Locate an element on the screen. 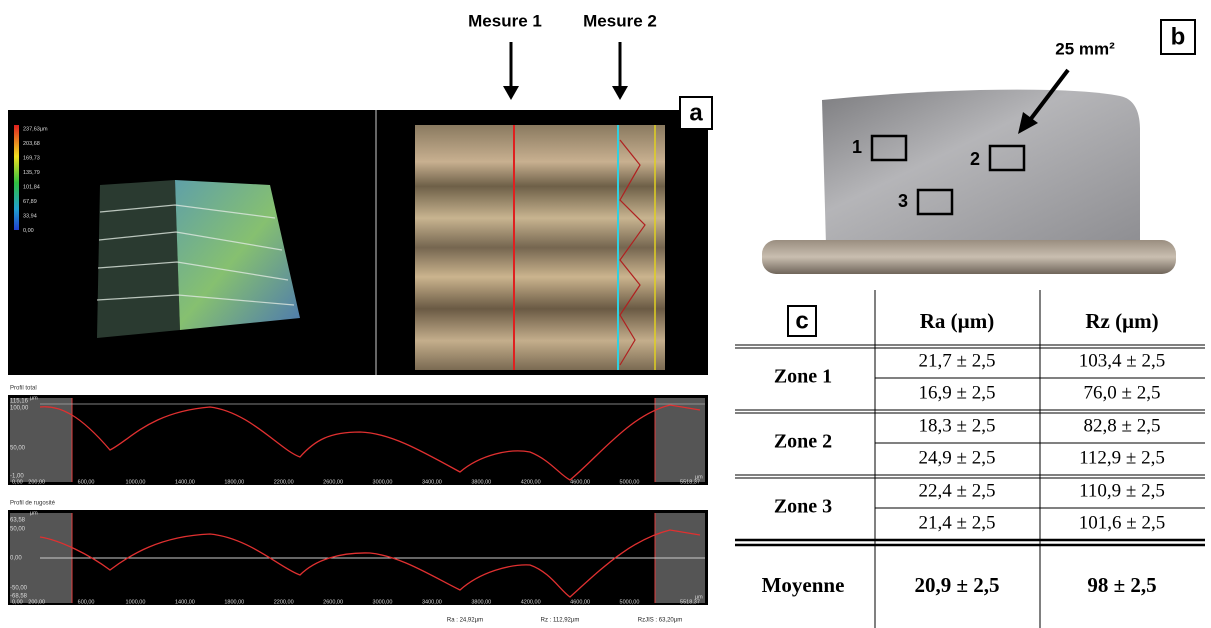 This screenshot has height=628, width=1211. scale-label: 237,63µm is located at coordinates (35, 129).